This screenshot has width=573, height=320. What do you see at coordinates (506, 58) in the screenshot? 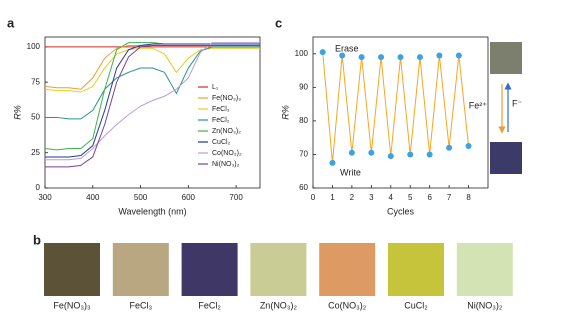
I see `inset-erased` at bounding box center [506, 58].